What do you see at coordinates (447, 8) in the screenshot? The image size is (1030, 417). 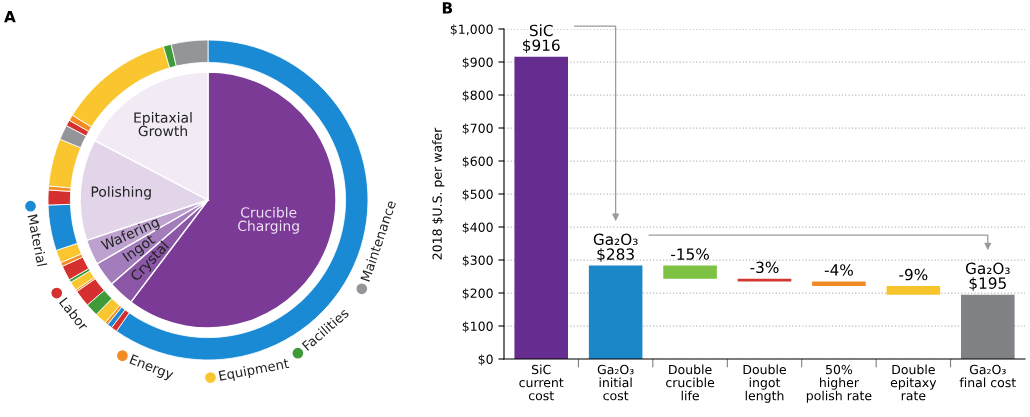 I see `chart-title: B` at bounding box center [447, 8].